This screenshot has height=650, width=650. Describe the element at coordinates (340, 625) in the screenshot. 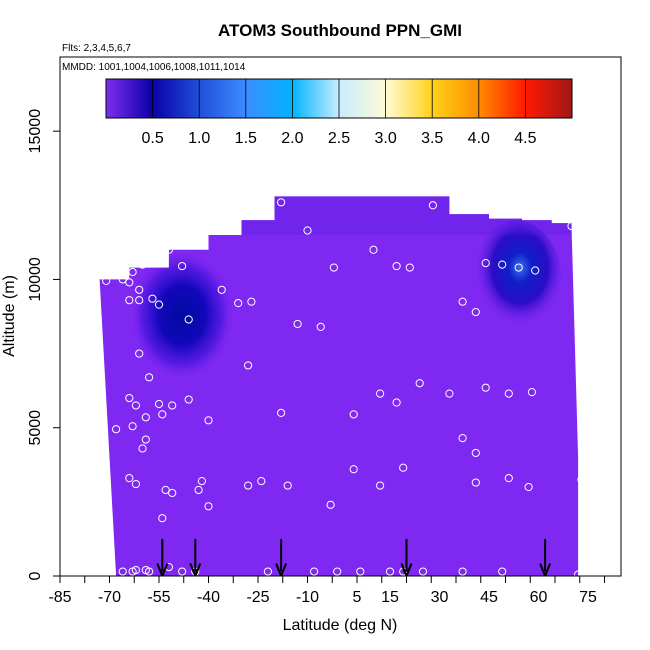

I see `x-axis-label: Latitude (deg N)` at that location.